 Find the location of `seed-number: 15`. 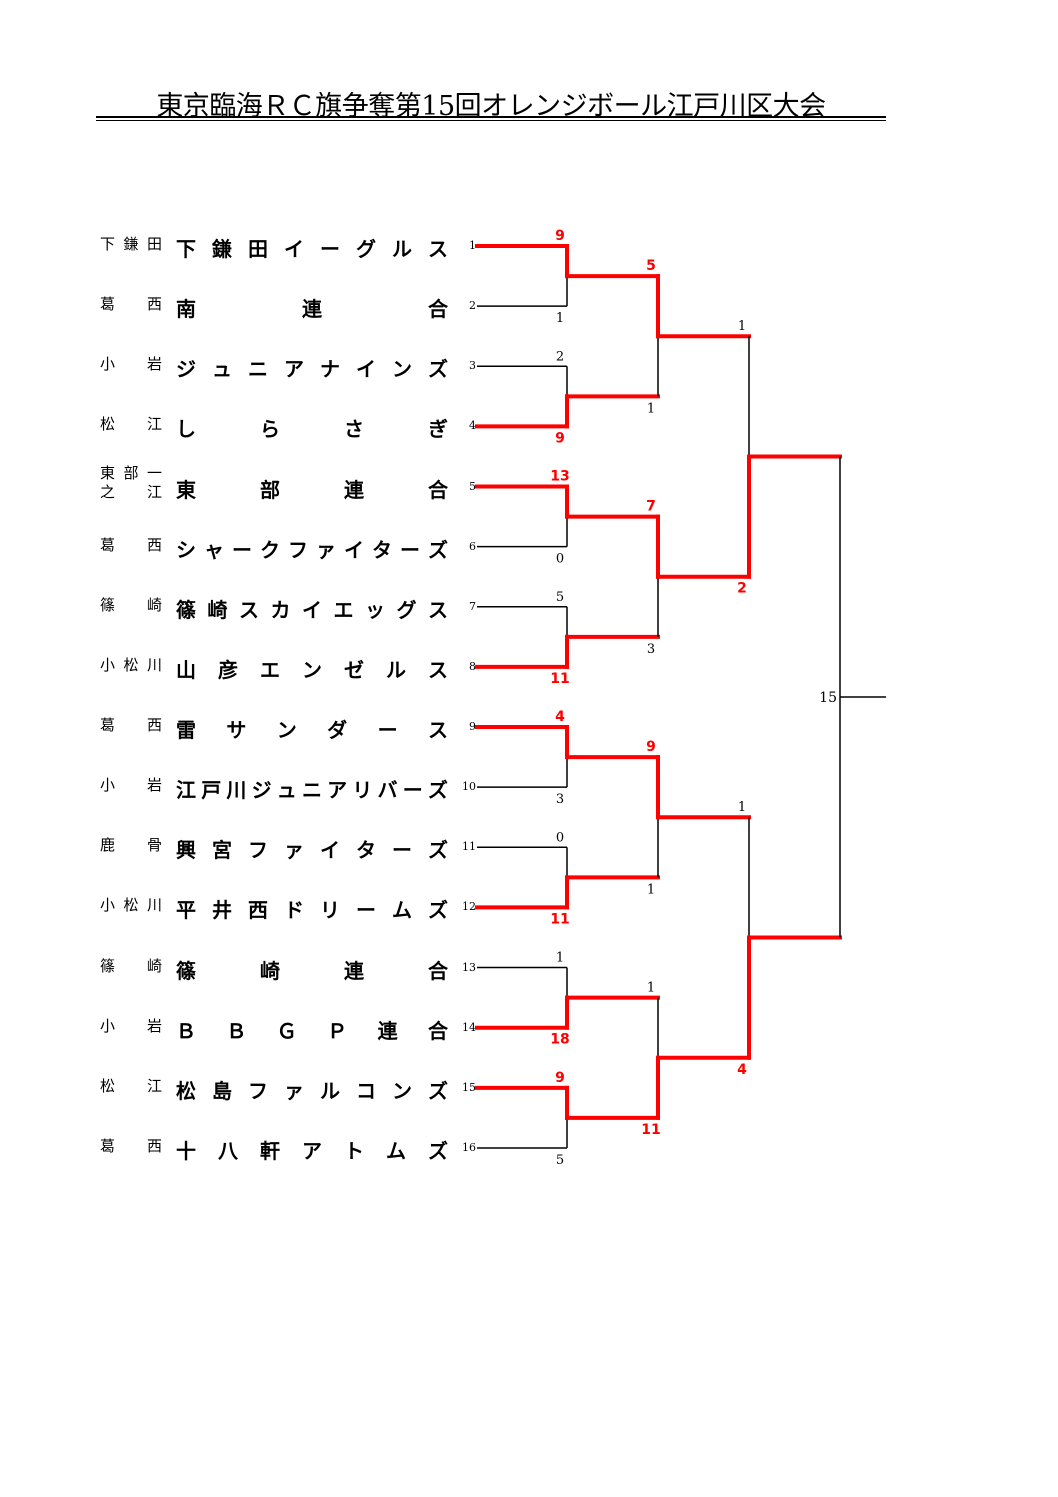

seed-number: 15 is located at coordinates (469, 1087).